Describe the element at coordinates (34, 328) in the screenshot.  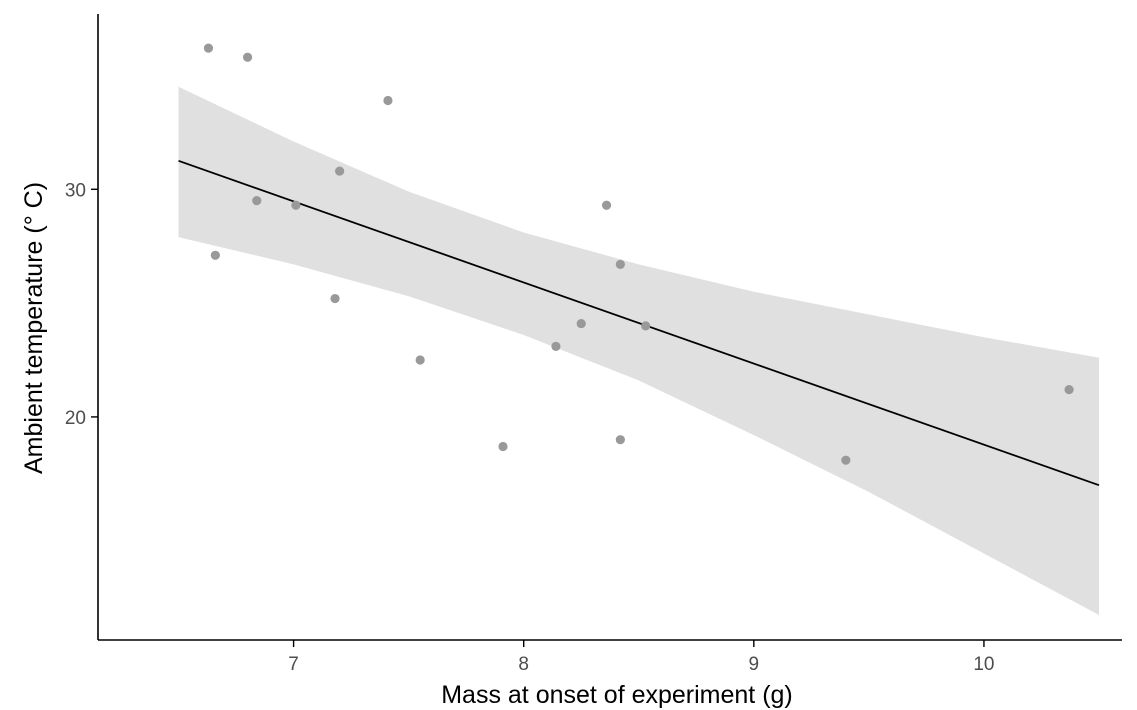
I see `y-axis-title: Ambient temperature (° C)` at that location.